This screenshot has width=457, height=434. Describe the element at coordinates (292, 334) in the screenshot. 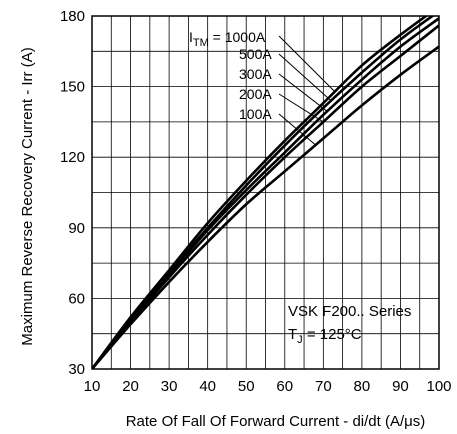

I see `temp-prefix: T` at that location.